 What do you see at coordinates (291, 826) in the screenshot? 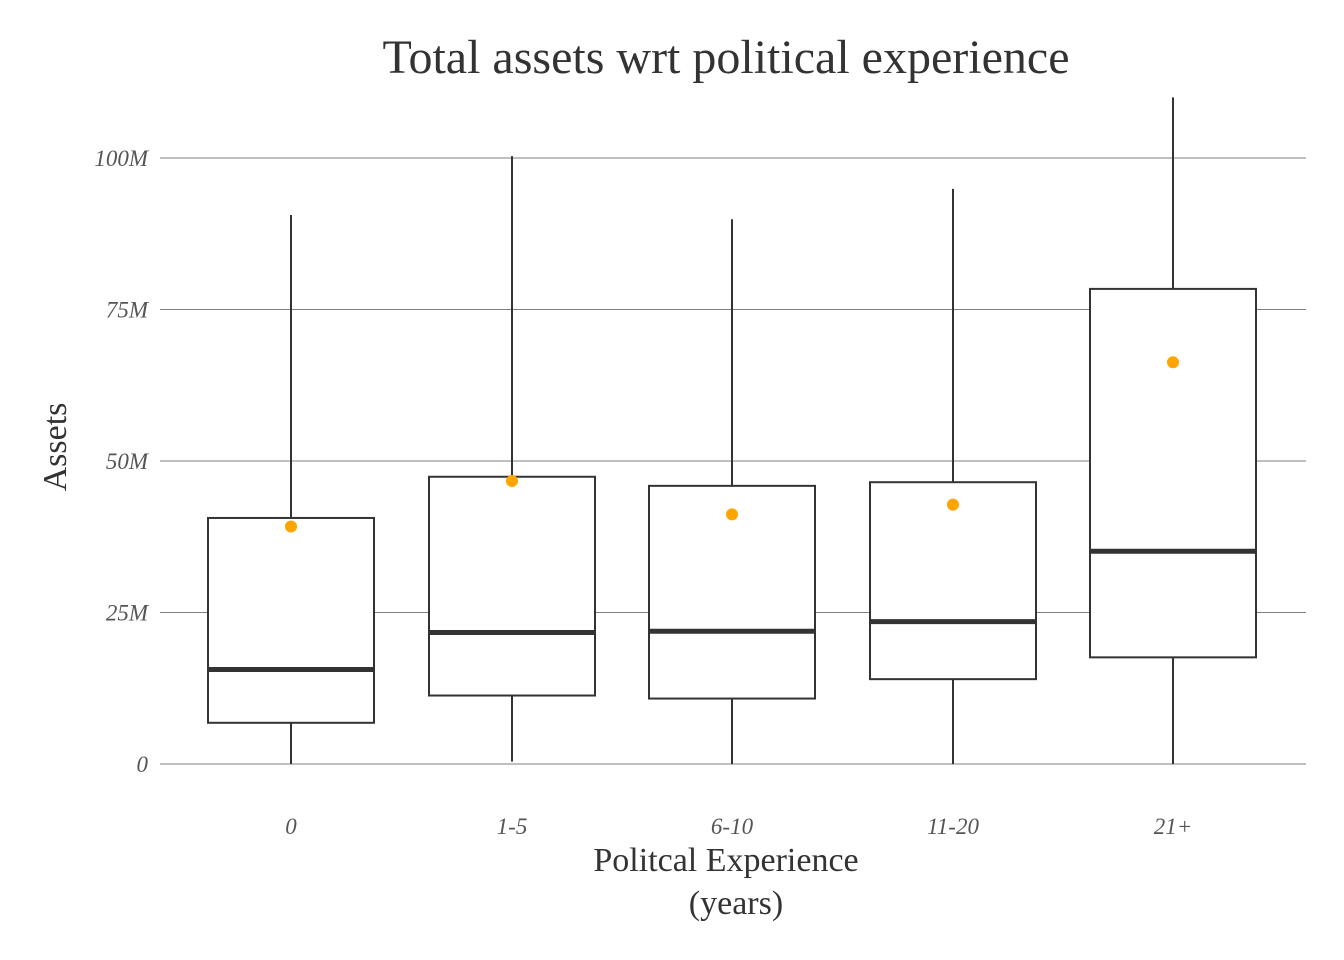
I see `x-tick-label-0: 0` at bounding box center [291, 826].